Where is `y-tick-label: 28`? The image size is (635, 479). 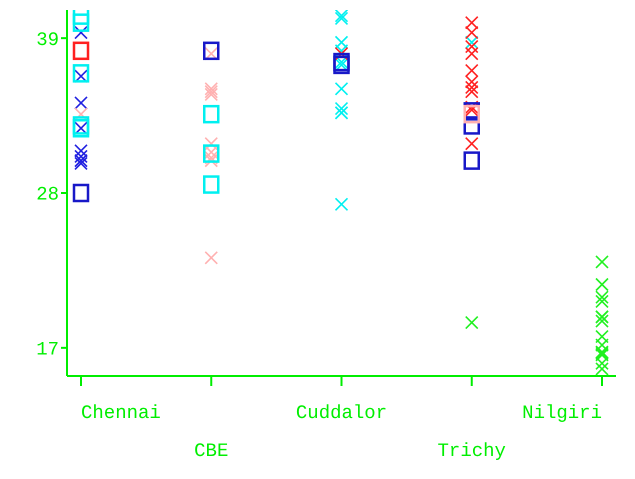
y-tick-label: 28 is located at coordinates (47, 195).